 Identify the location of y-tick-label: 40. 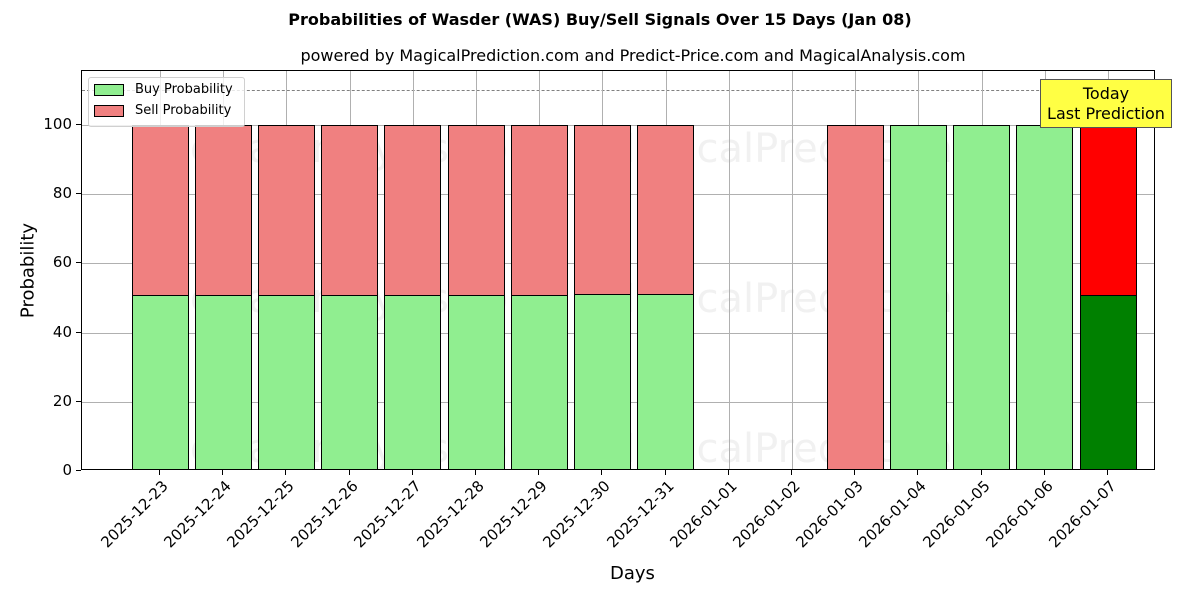
(62, 331).